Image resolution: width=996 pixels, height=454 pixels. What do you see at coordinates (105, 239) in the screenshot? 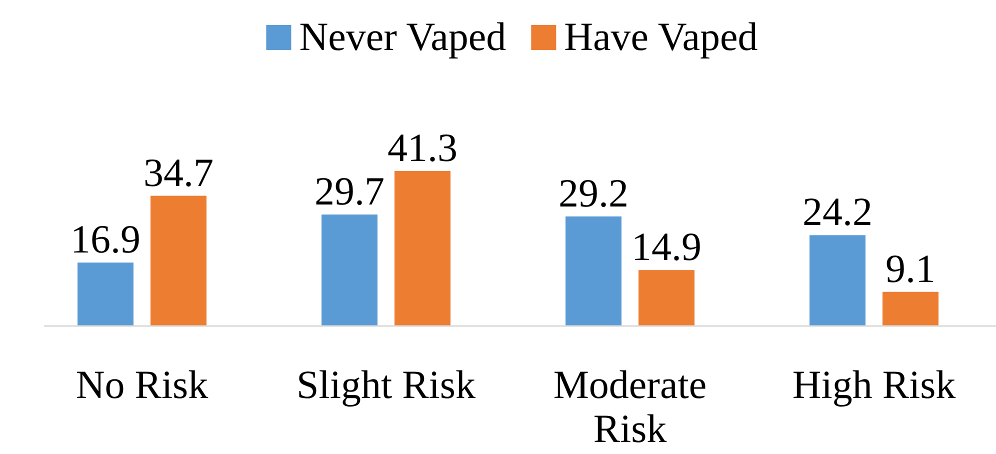
I see `data-label: 16.9` at bounding box center [105, 239].